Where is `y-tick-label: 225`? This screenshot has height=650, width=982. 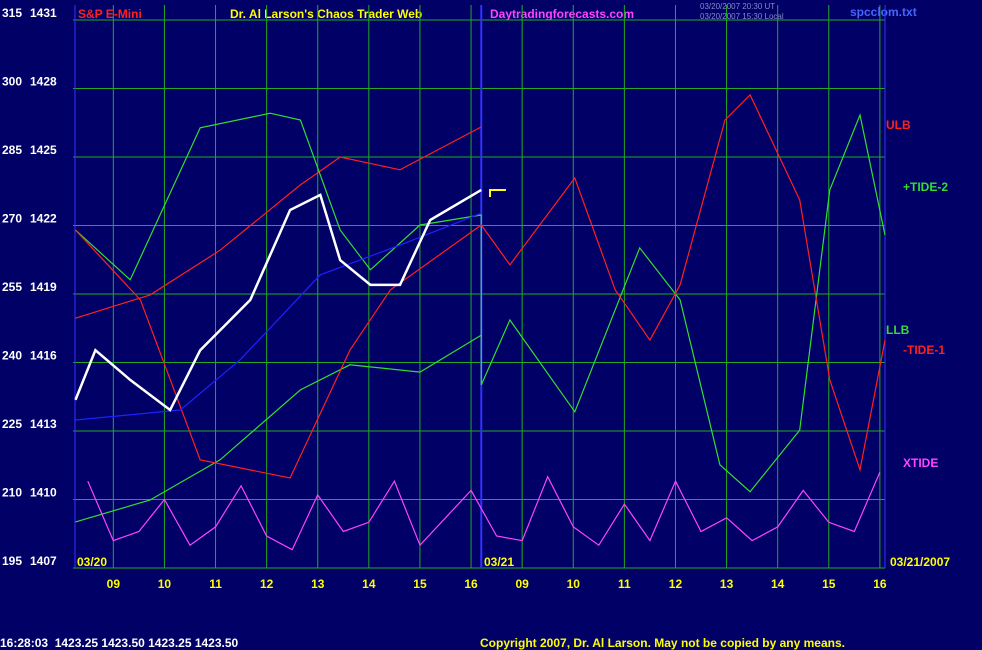
y-tick-label: 225 is located at coordinates (12, 424).